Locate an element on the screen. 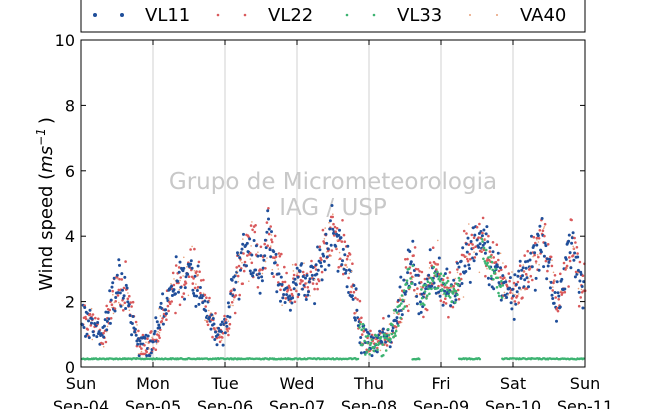  legend-label: VL33 is located at coordinates (419, 15).